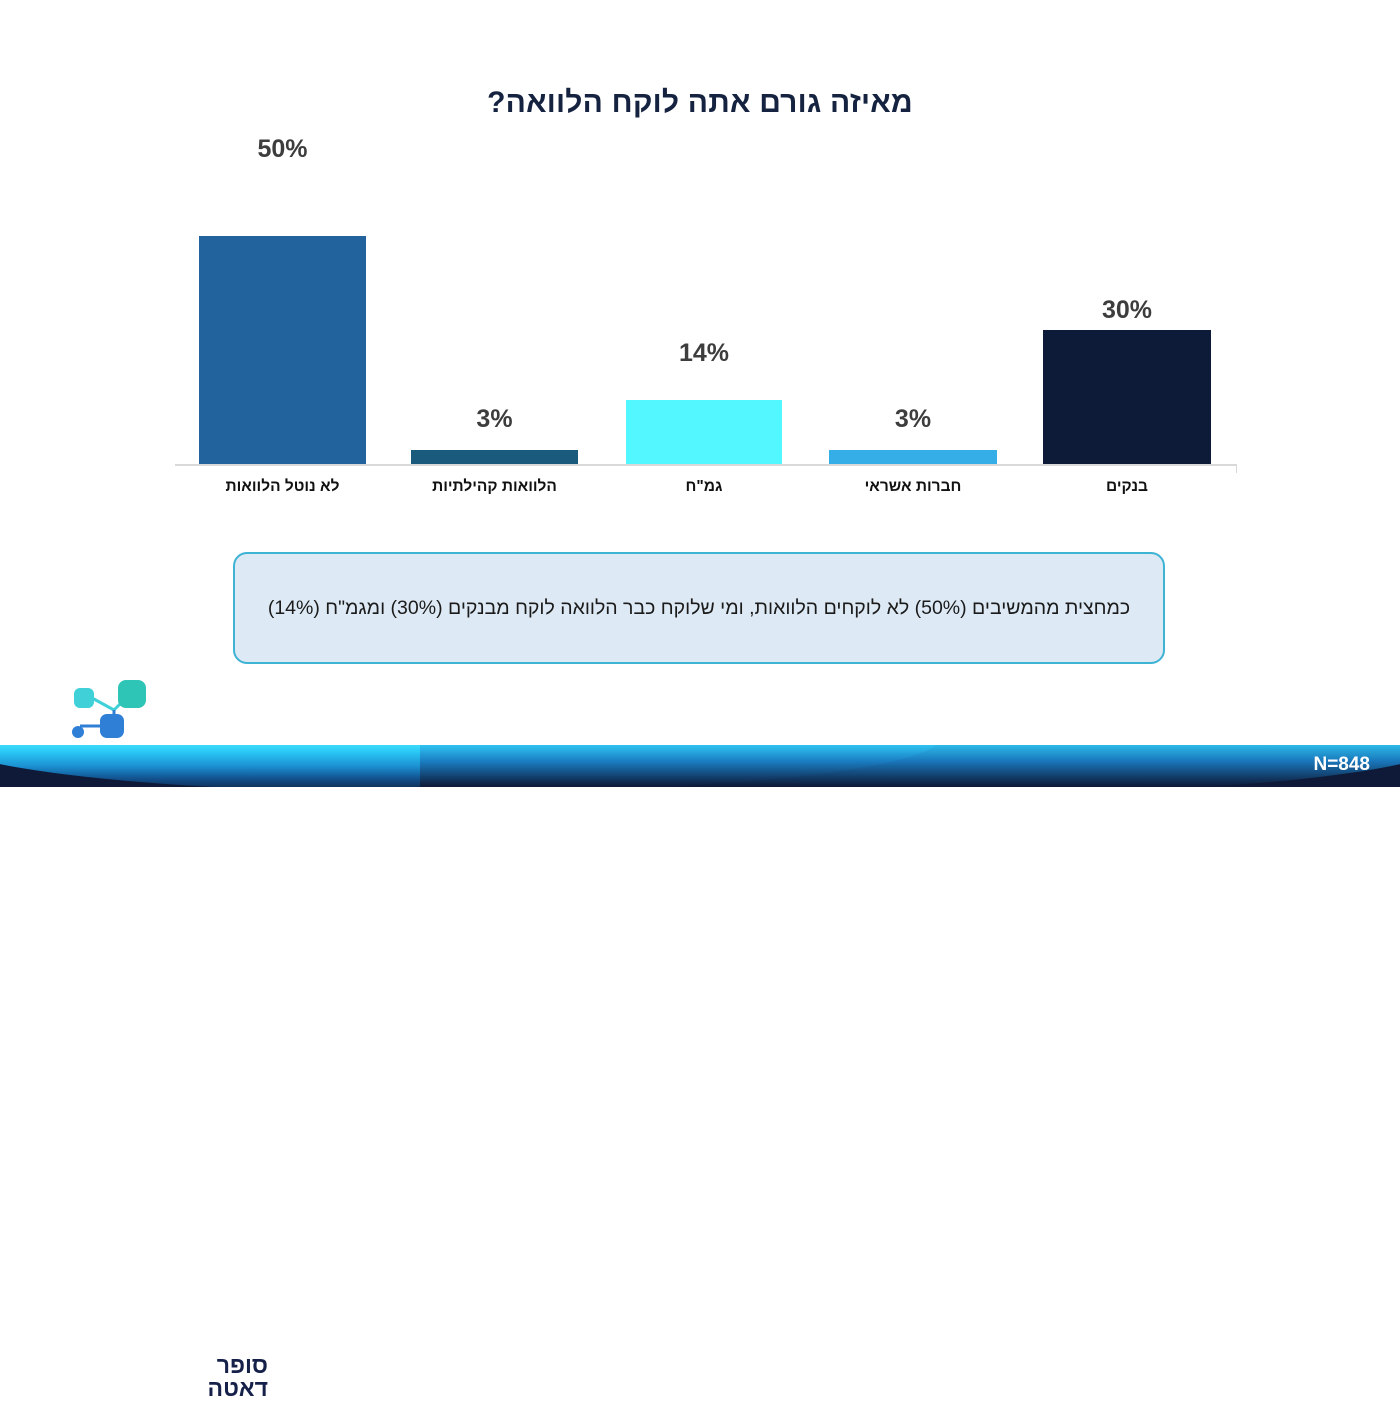  What do you see at coordinates (494, 457) in the screenshot?
I see `bar-halvaot-kehilatiyot` at bounding box center [494, 457].